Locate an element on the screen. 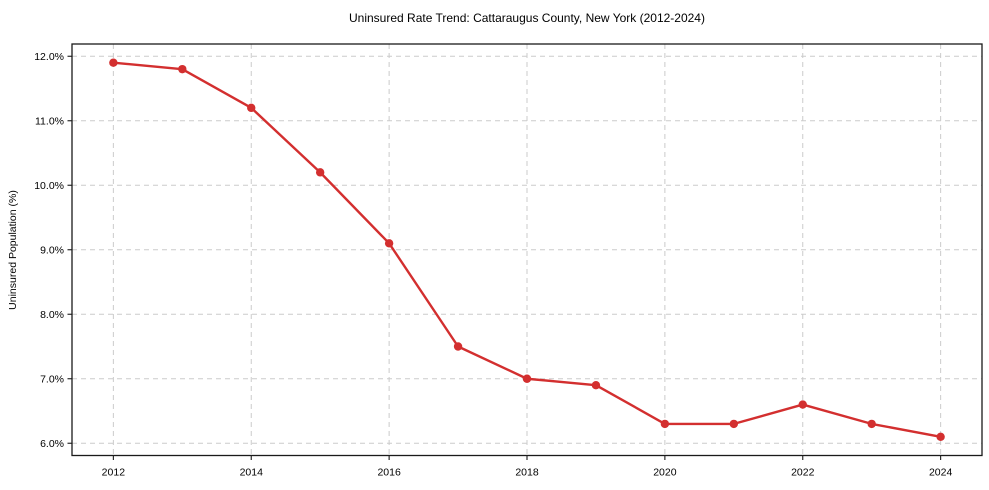  y-tick-label: 10.0% is located at coordinates (49, 186).